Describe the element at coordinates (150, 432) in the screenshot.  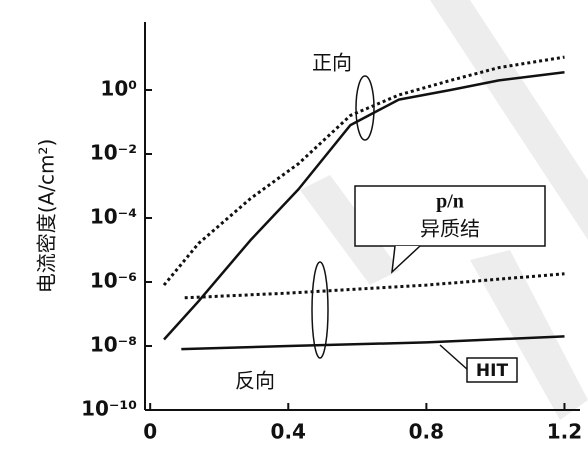
I see `x-tick-label: 0` at that location.